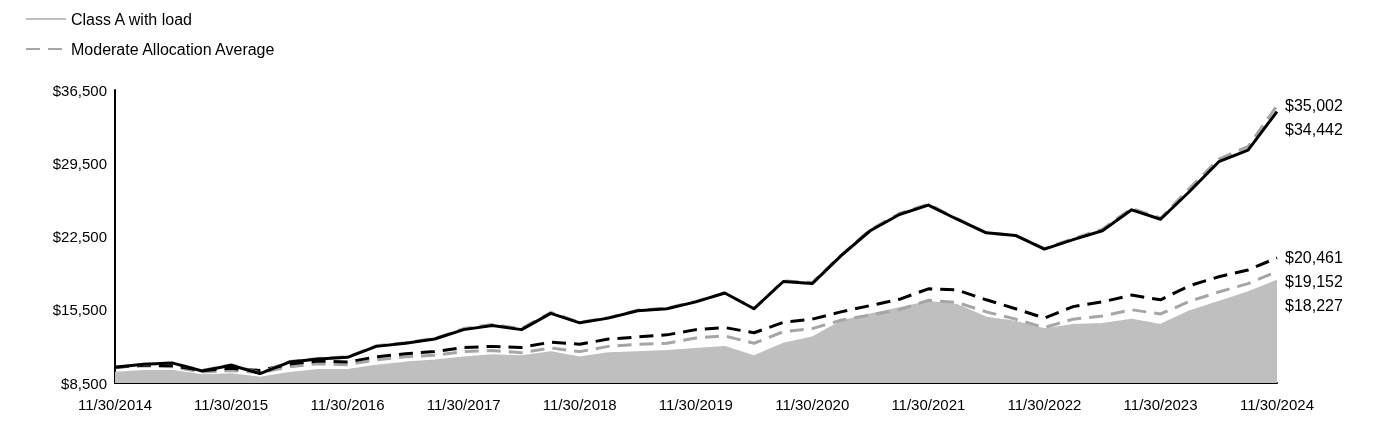 The image size is (1387, 428). Describe the element at coordinates (1314, 282) in the screenshot. I see `data-label: $19,152` at that location.